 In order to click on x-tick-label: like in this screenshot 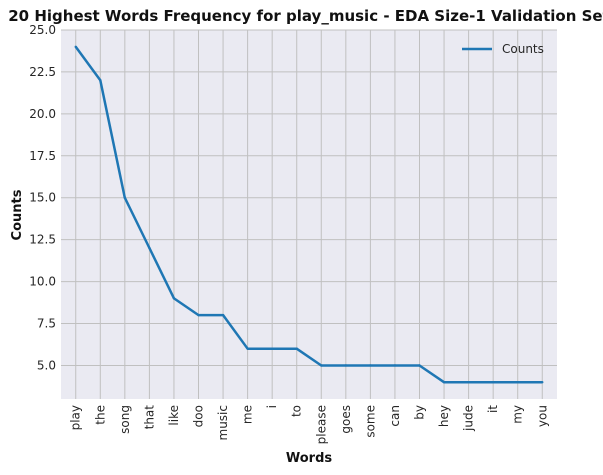, I will do `click(174, 415)`.